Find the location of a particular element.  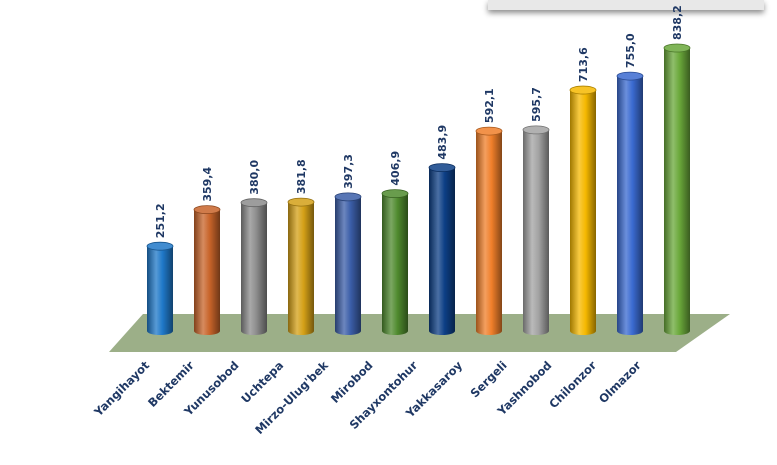

bar-yangihayot is located at coordinates (160, 288).